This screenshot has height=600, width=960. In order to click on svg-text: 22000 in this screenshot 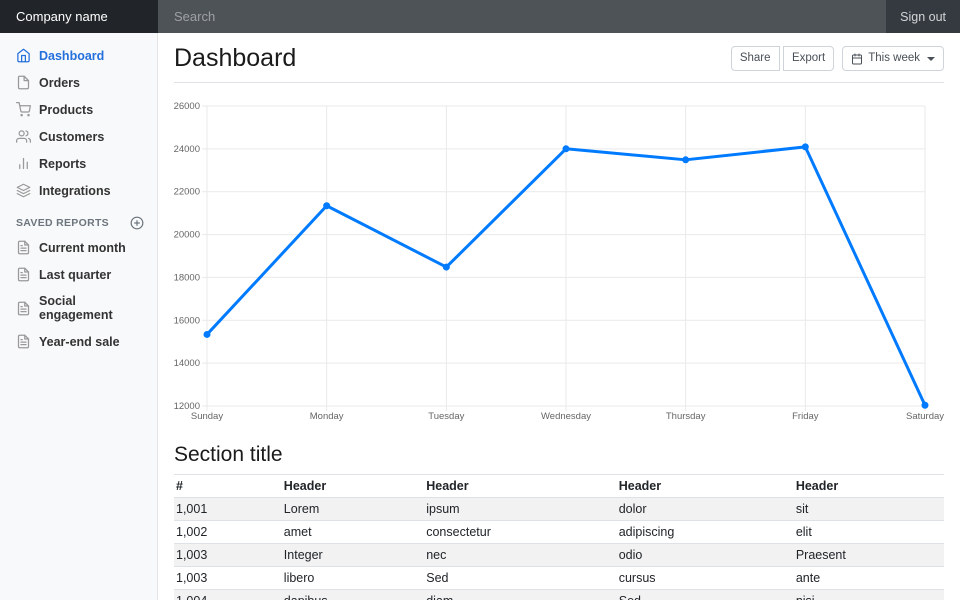, I will do `click(187, 192)`.